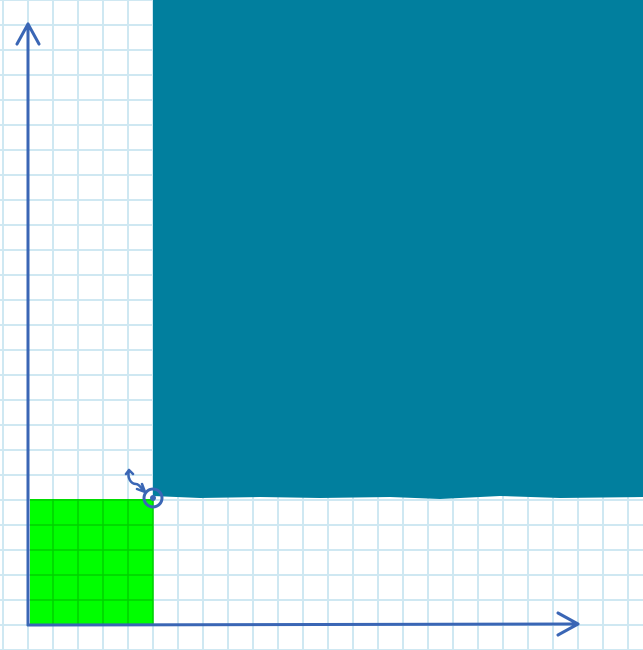 The height and width of the screenshot is (650, 643). I want to click on x-axis-arrowhead-icon, so click(568, 624).